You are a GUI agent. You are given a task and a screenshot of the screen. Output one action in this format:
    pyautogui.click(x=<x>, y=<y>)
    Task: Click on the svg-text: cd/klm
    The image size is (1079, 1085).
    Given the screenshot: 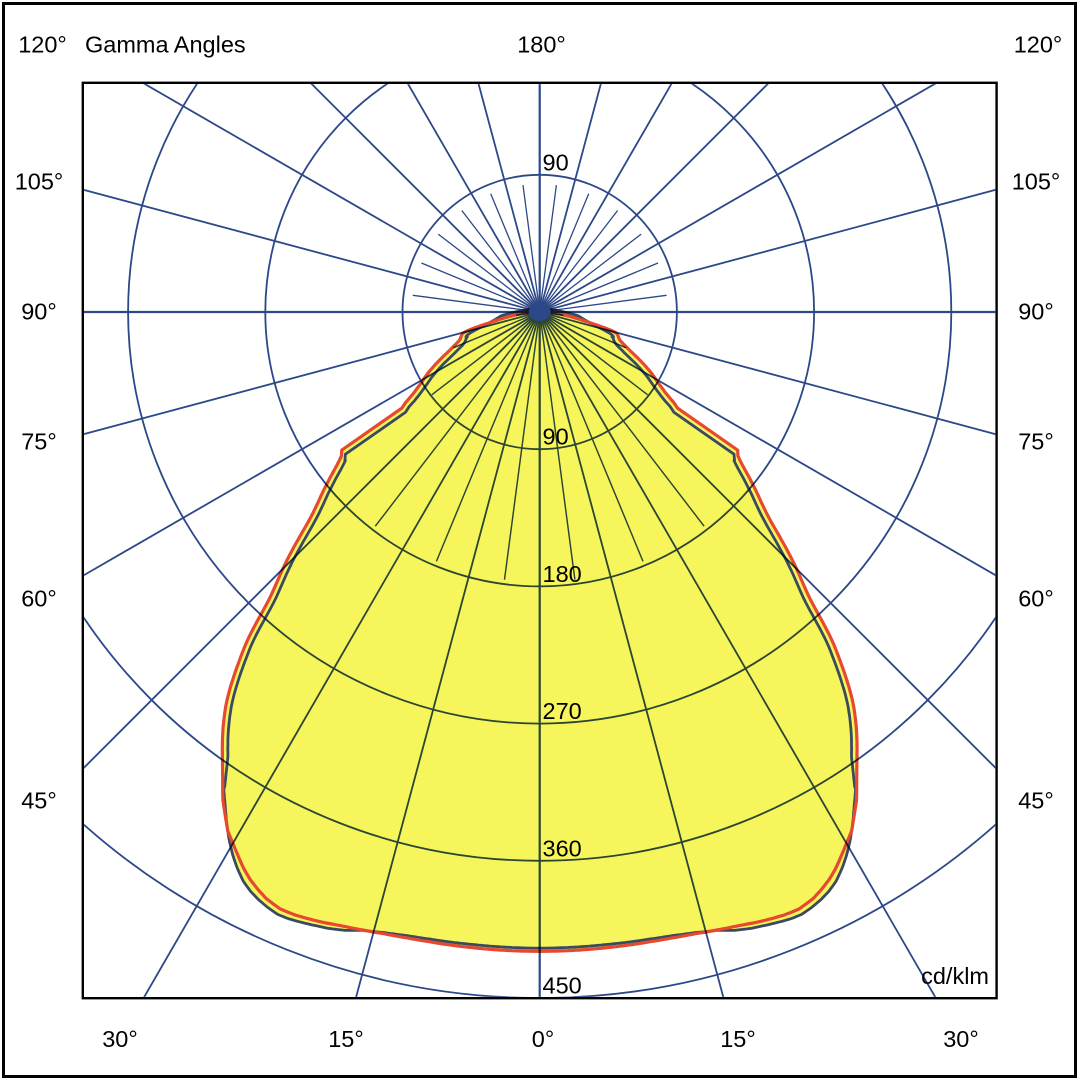 What is the action you would take?
    pyautogui.click(x=955, y=976)
    